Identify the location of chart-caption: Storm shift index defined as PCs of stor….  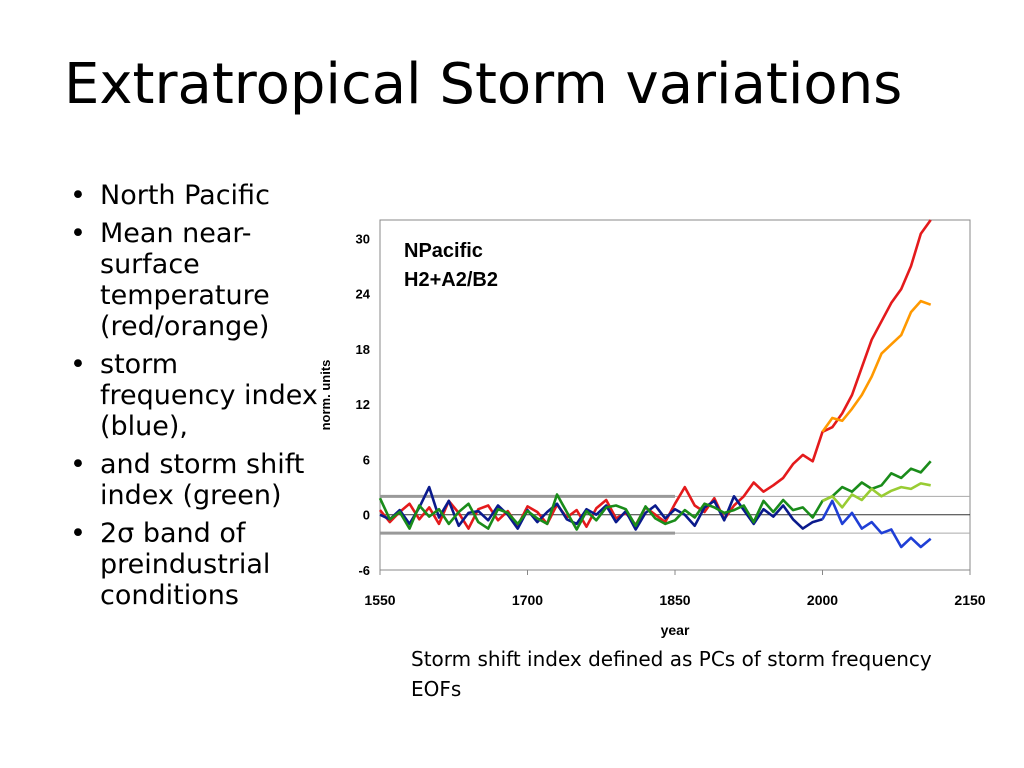
(671, 674).